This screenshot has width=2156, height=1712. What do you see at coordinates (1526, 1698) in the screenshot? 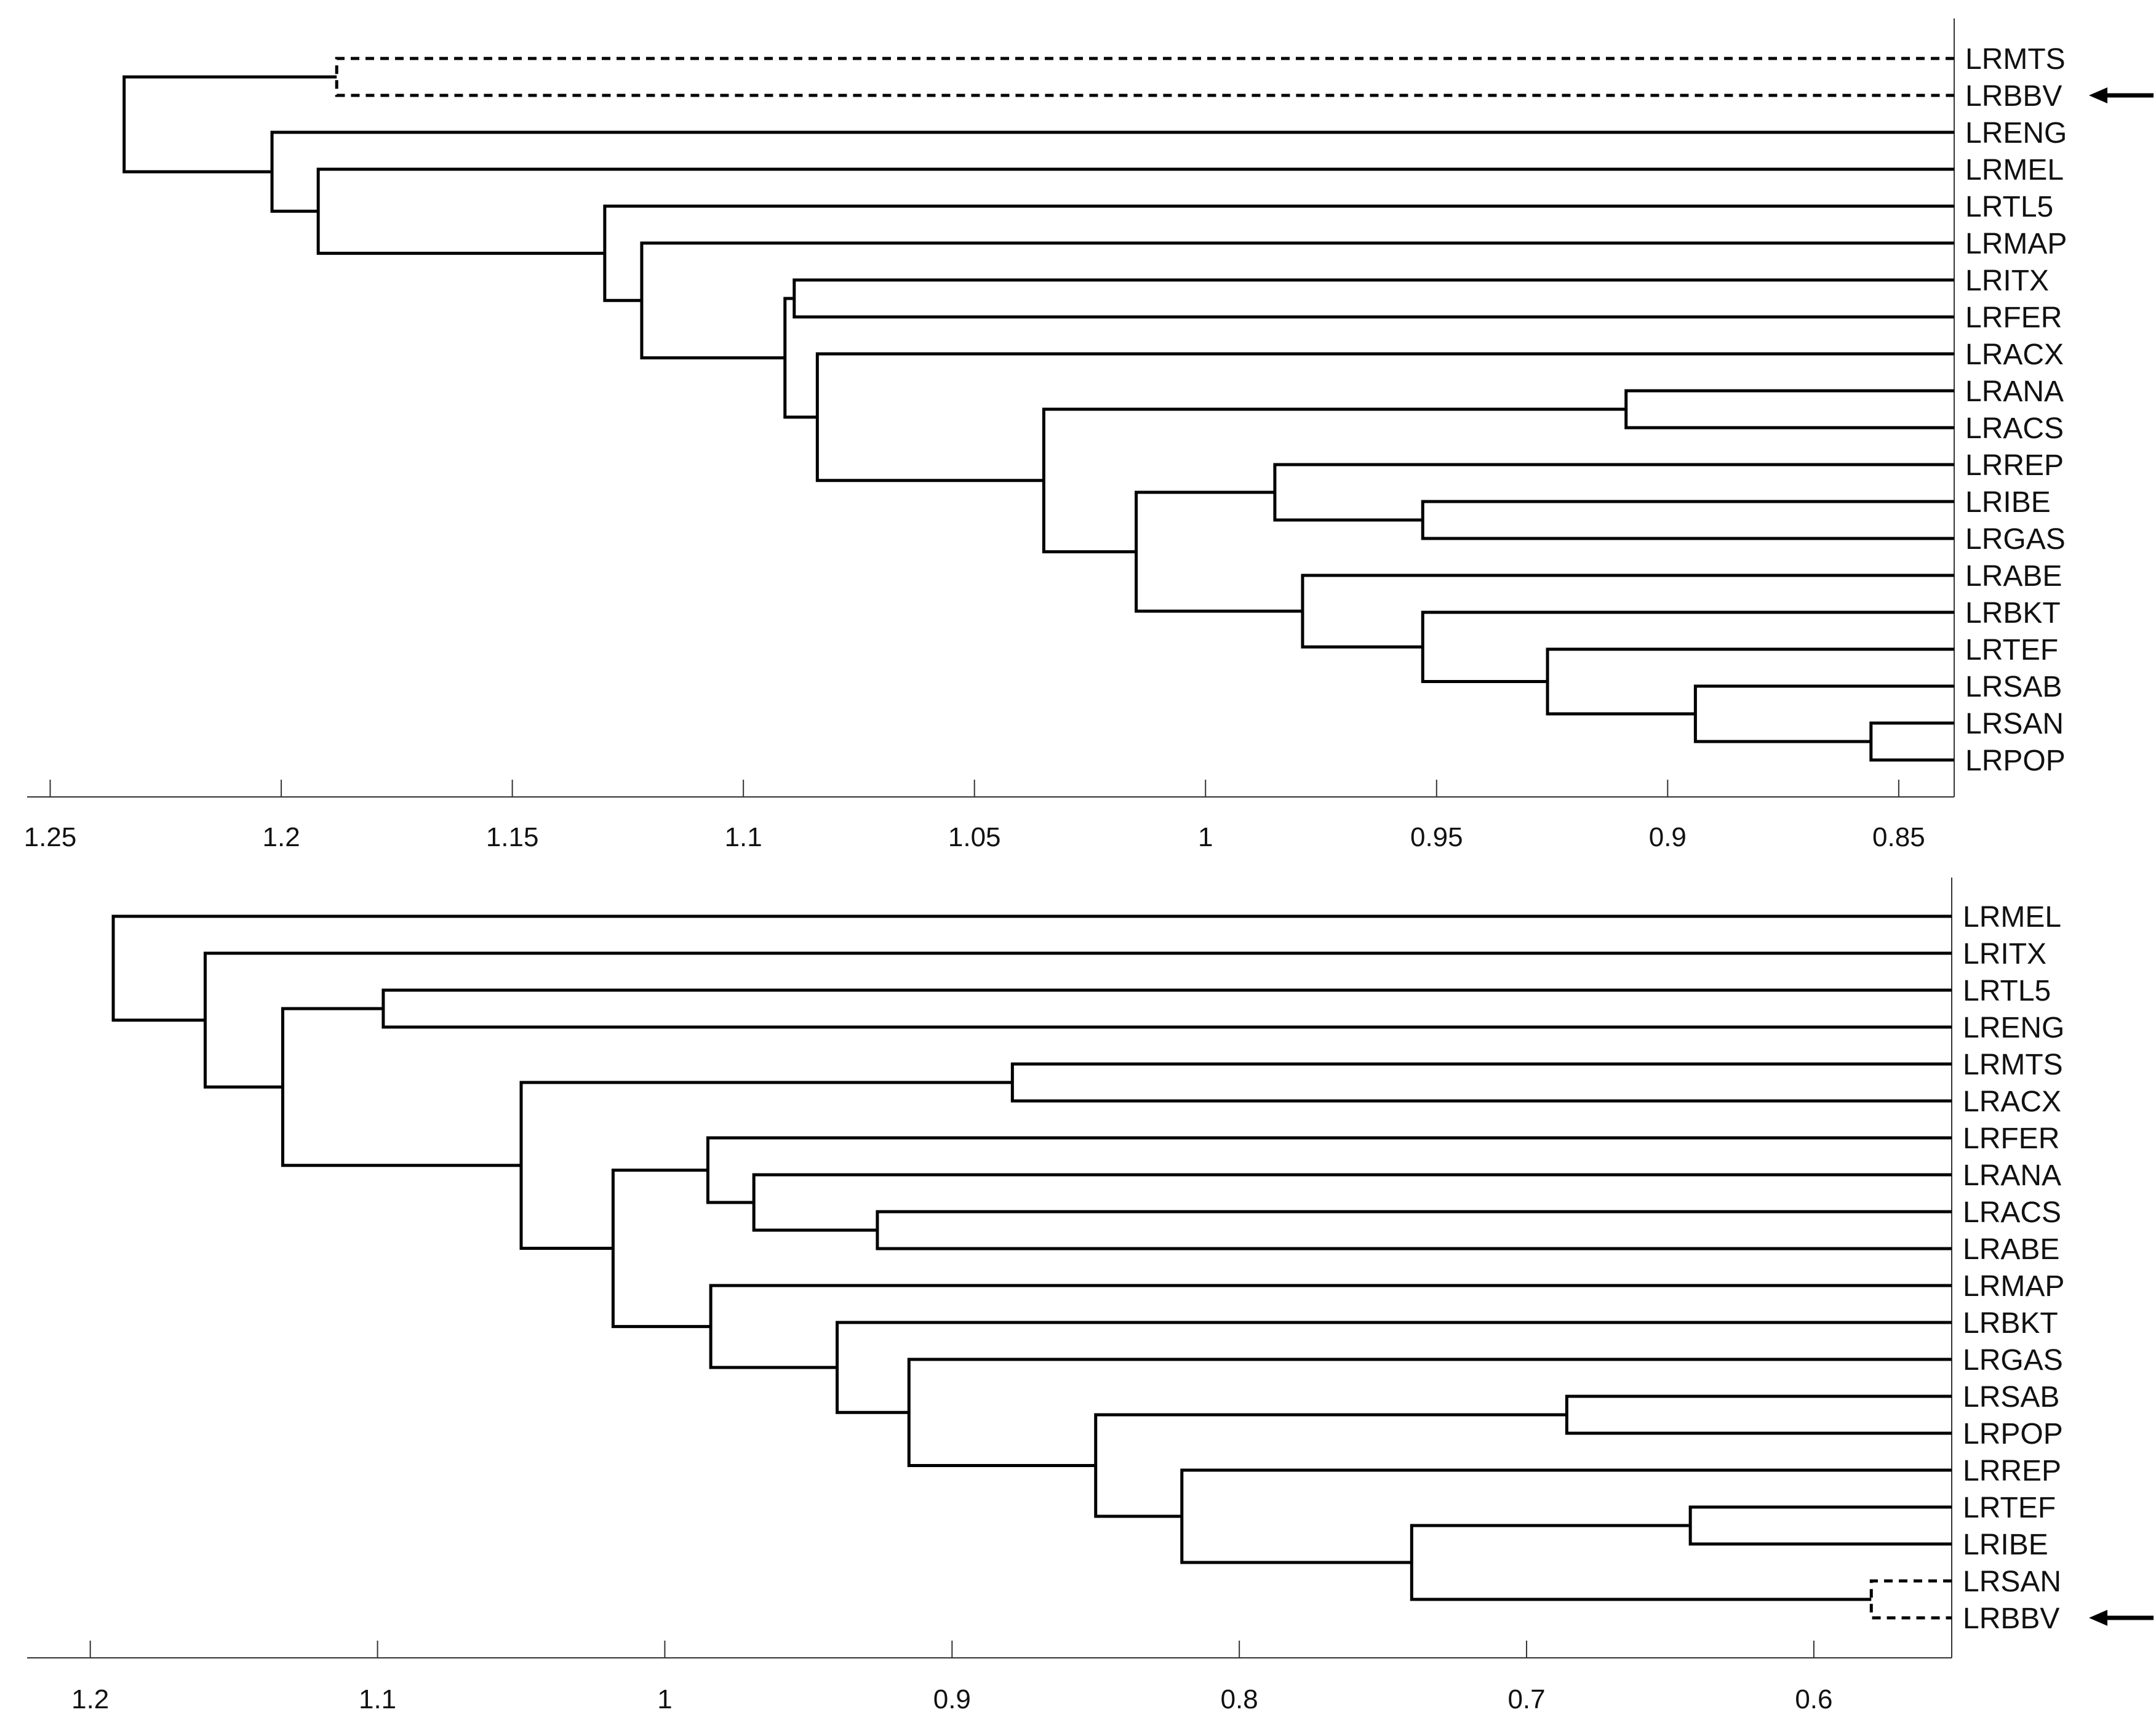
I see `x-tick-label: 0.7` at bounding box center [1526, 1698].